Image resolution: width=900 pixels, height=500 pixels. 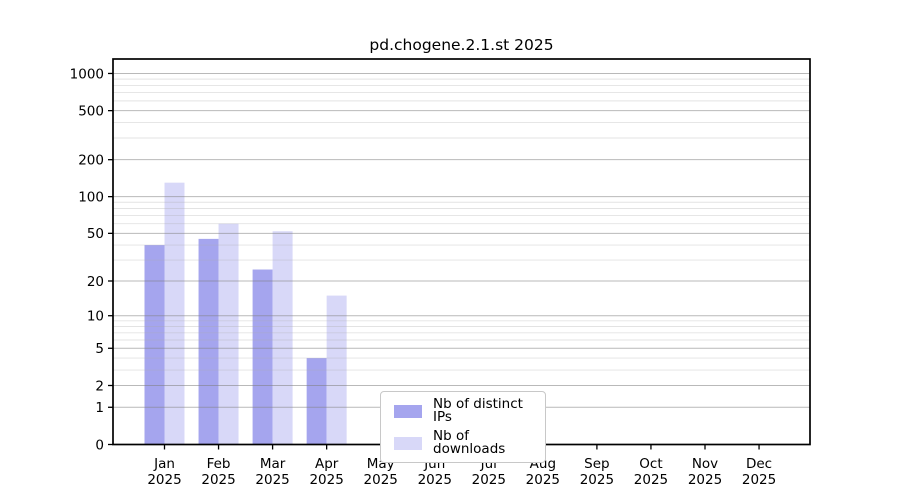 What do you see at coordinates (469, 442) in the screenshot?
I see `legend-label-downloads: Nb of downloads` at bounding box center [469, 442].